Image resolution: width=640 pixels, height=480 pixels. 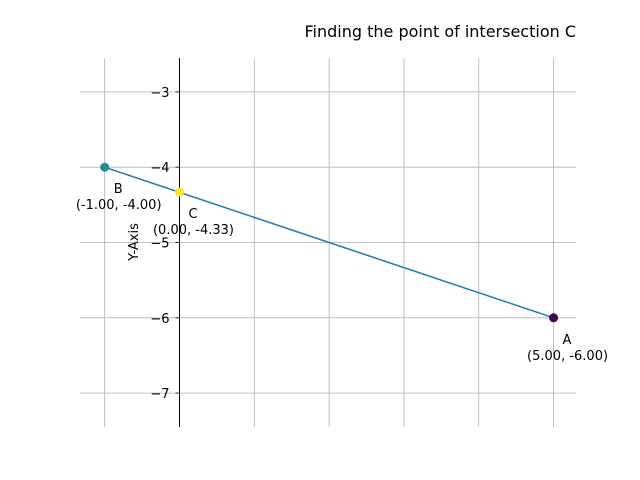 I want to click on y-tick-label: −5, so click(x=159, y=244).